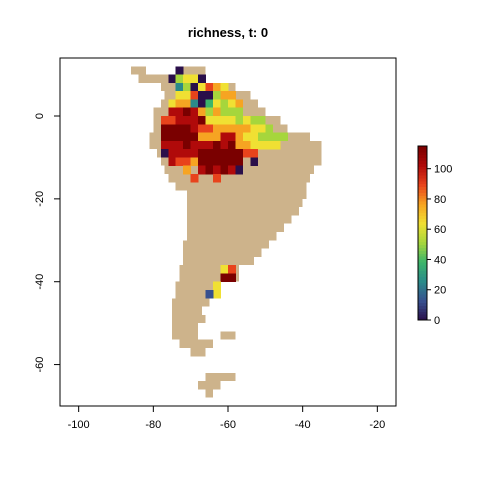 The width and height of the screenshot is (480, 480). I want to click on x-tick-label: -80, so click(153, 425).